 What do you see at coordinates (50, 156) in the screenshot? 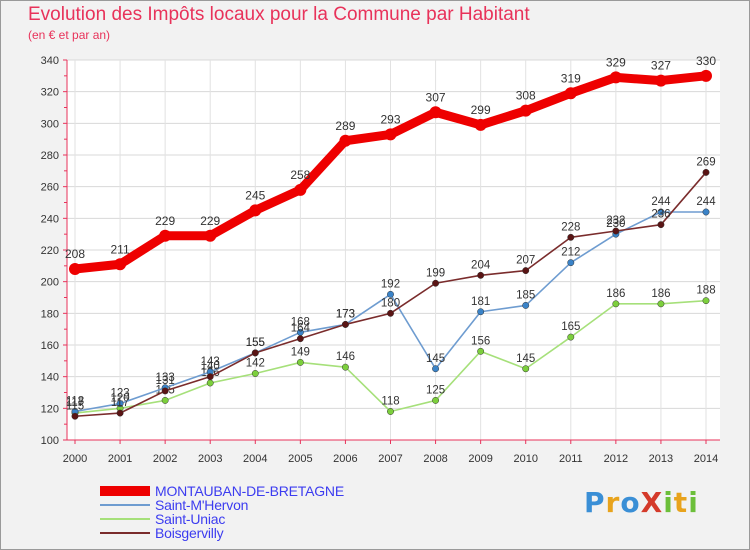
I see `y-tick-label: 280` at bounding box center [50, 156].